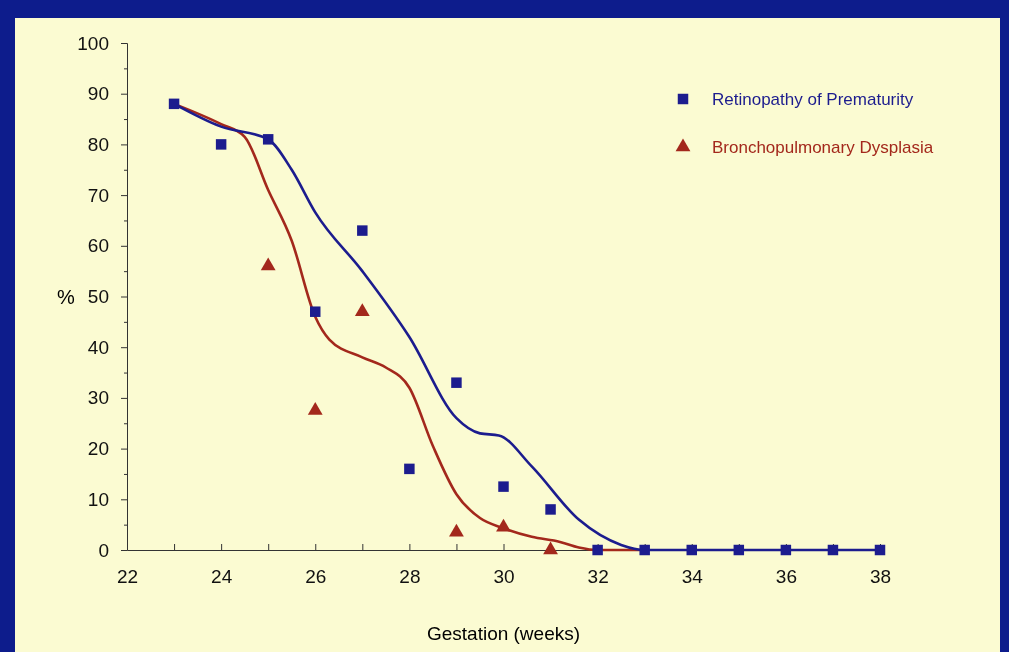  What do you see at coordinates (504, 577) in the screenshot?
I see `x-tick-label: 30` at bounding box center [504, 577].